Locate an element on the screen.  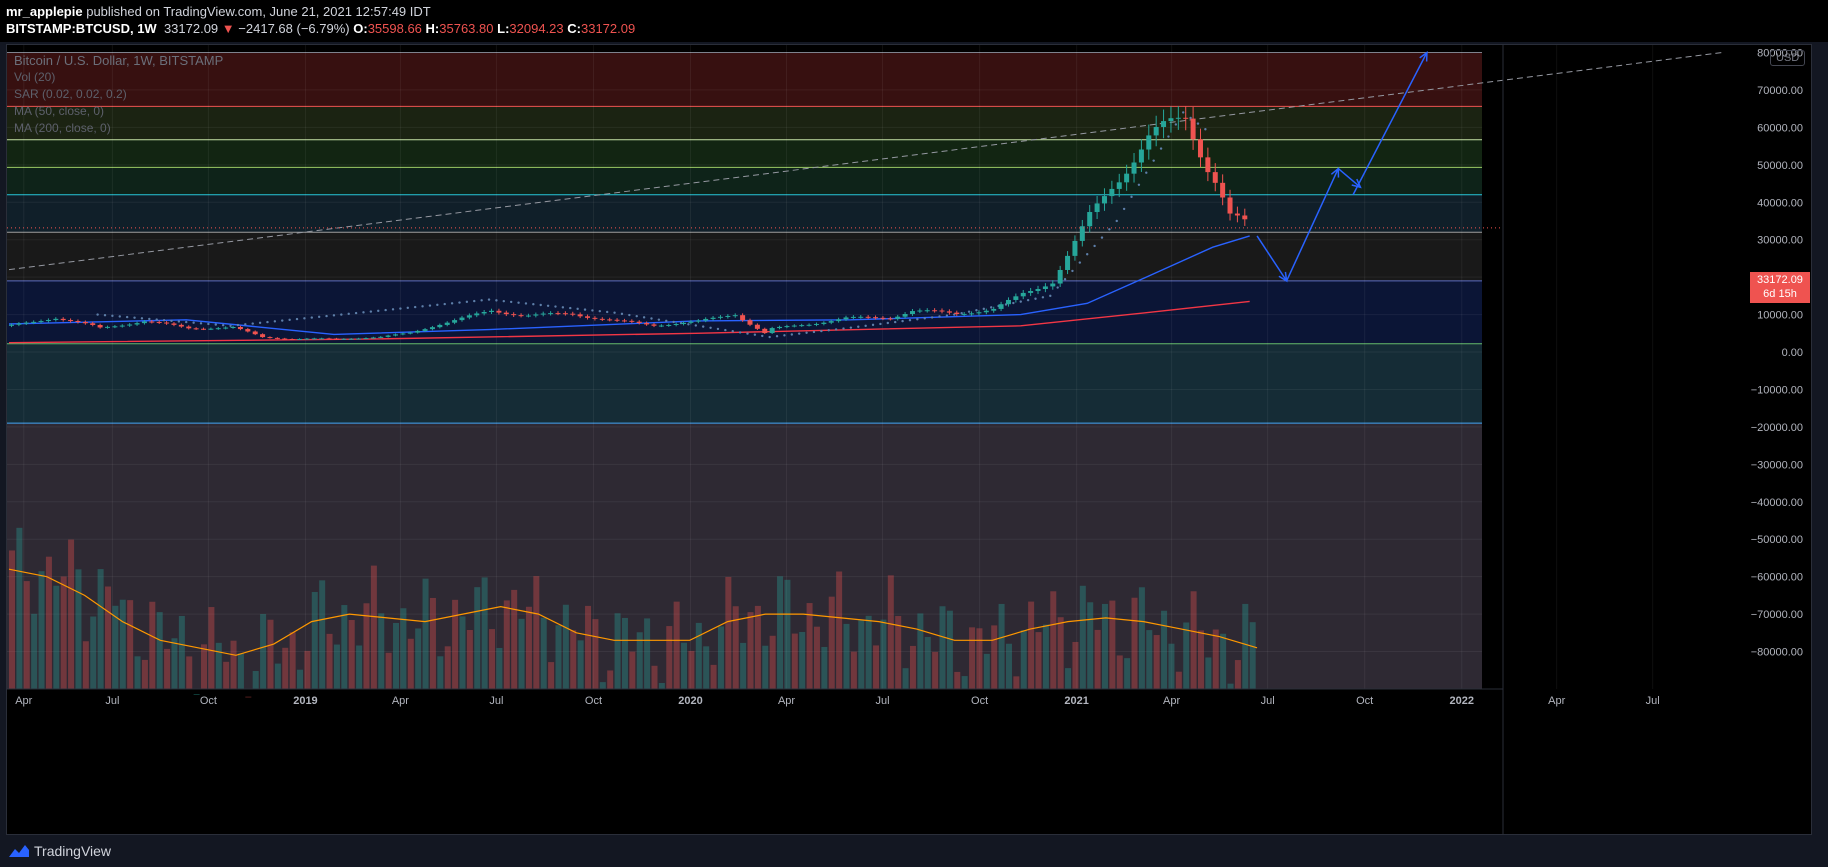
author-name: mr_applepie is located at coordinates (44, 11).